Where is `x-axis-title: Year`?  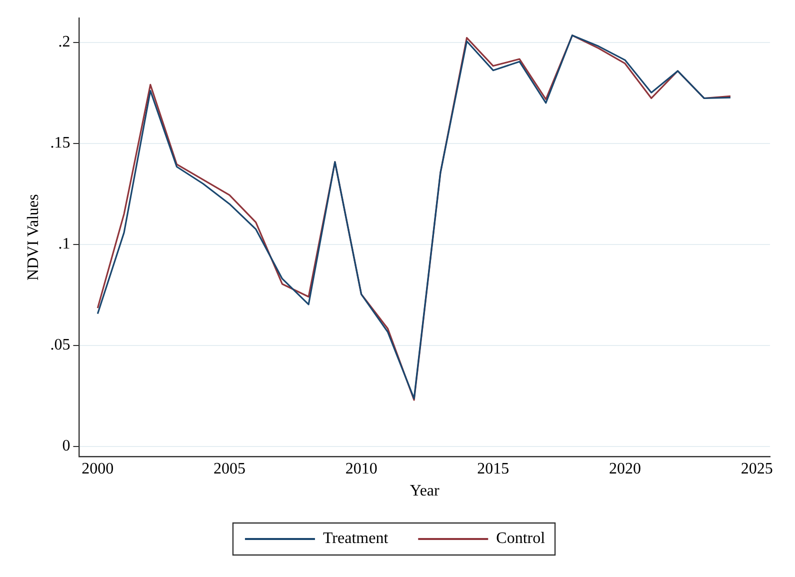 x-axis-title: Year is located at coordinates (425, 491).